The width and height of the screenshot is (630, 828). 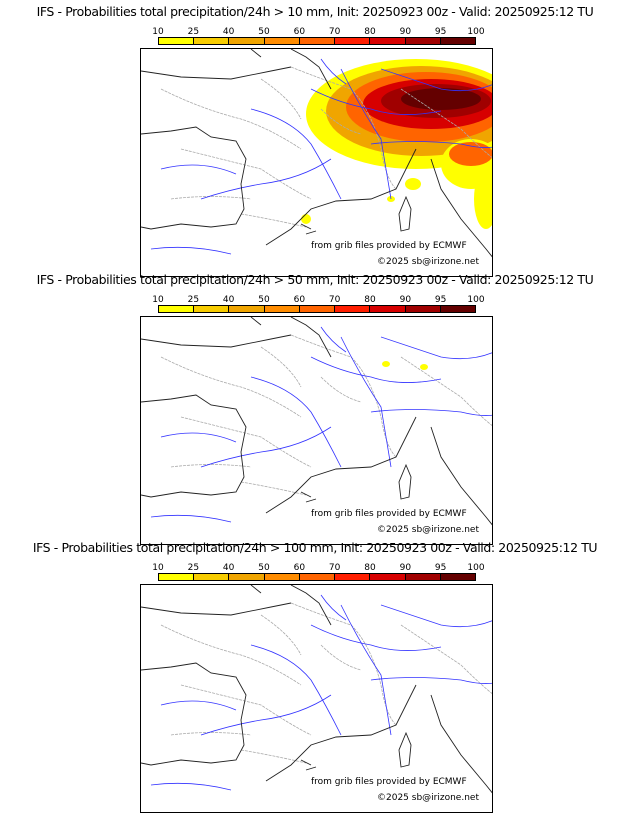 What do you see at coordinates (389, 514) in the screenshot?
I see `source-credit: from grib files provided by ECMWF` at bounding box center [389, 514].